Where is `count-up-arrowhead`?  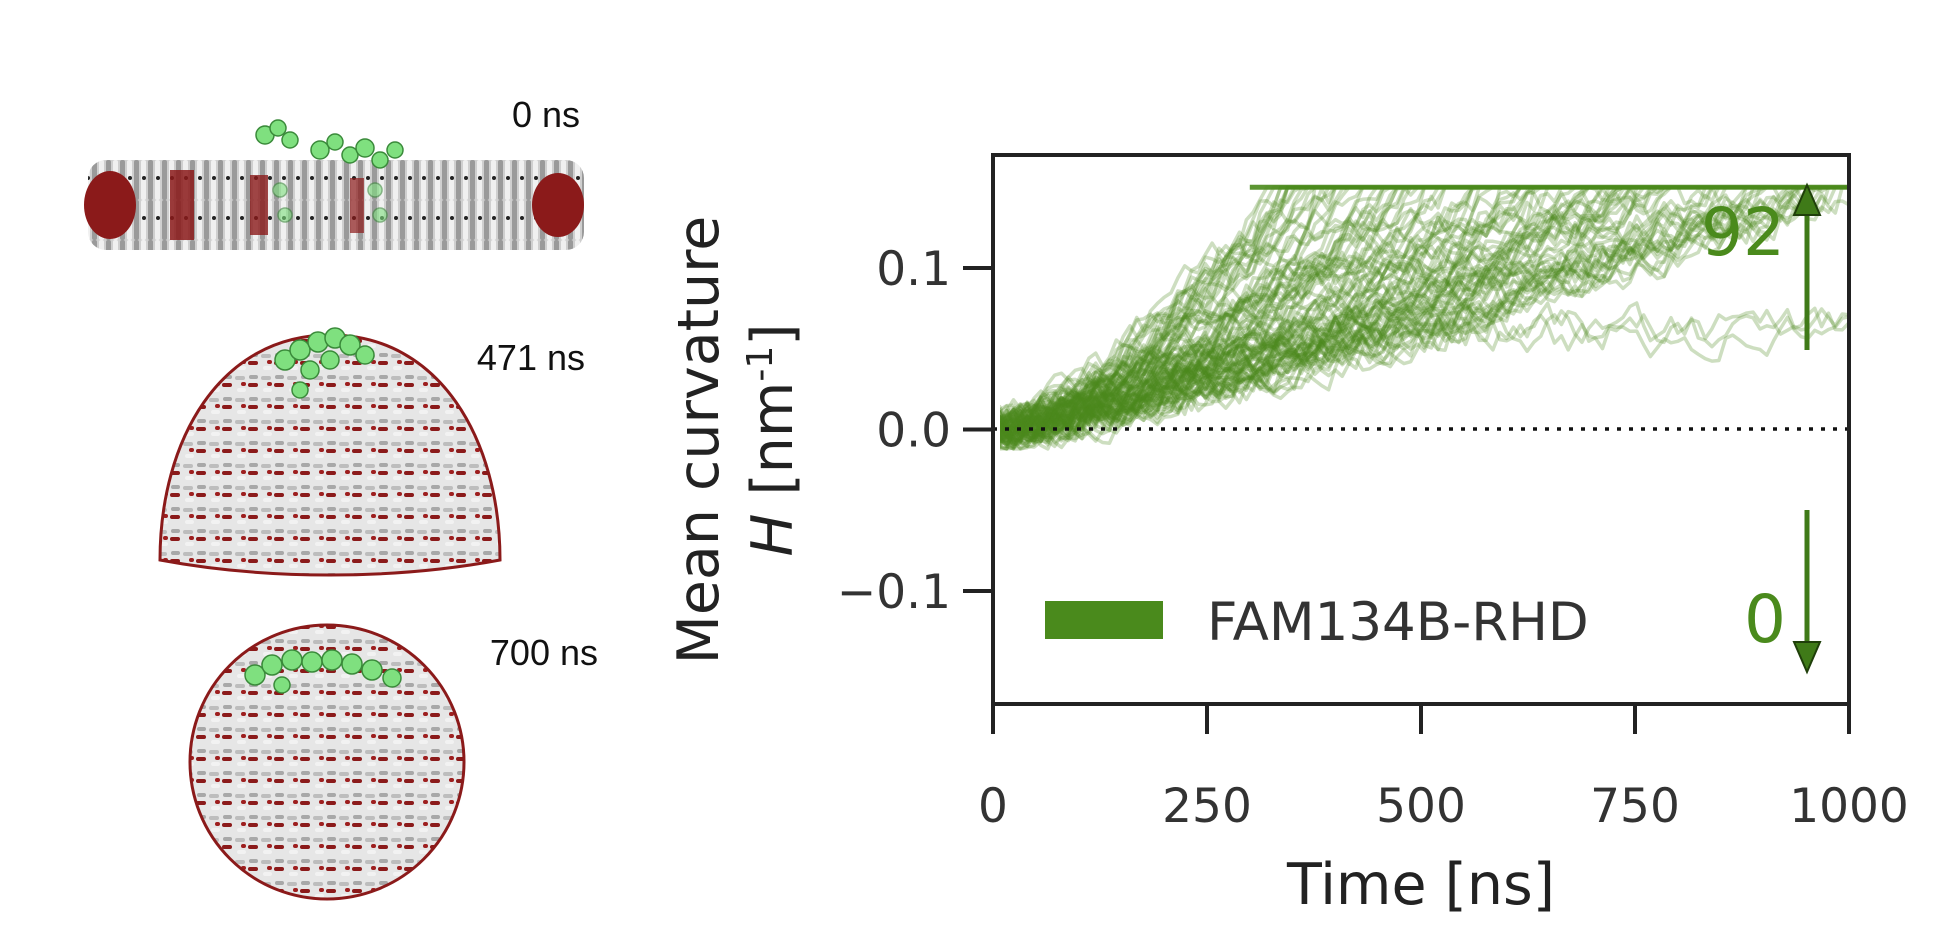 count-up-arrowhead is located at coordinates (1807, 199).